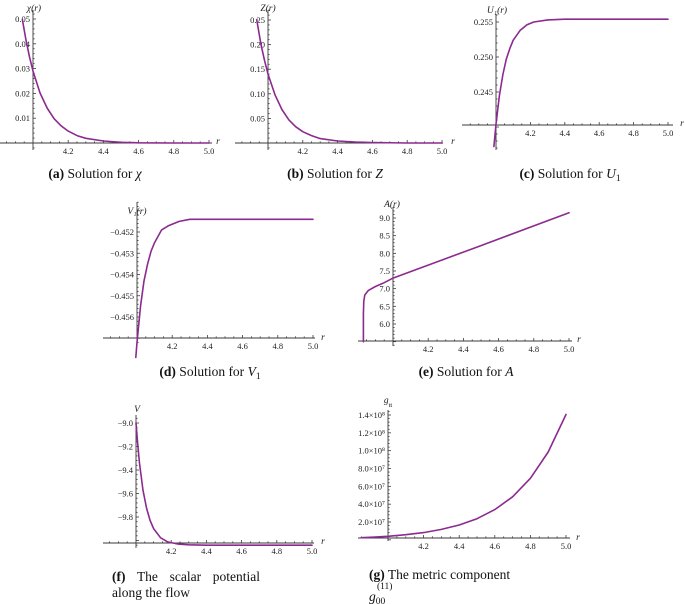 This screenshot has width=685, height=604. Describe the element at coordinates (483, 92) in the screenshot. I see `y-tick-label: 0.245` at that location.